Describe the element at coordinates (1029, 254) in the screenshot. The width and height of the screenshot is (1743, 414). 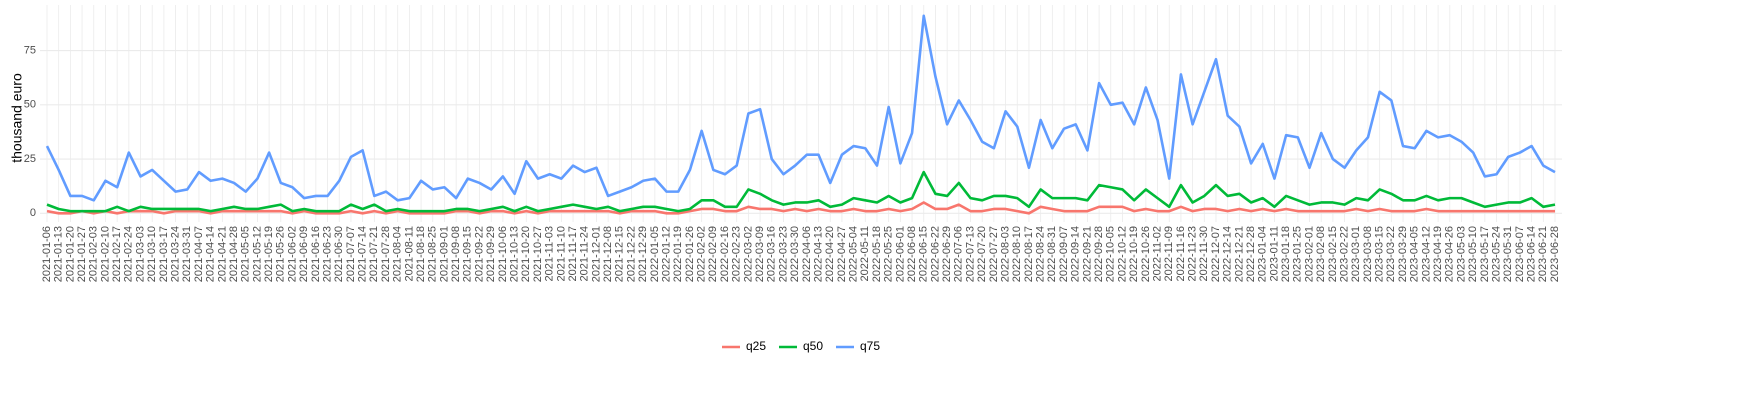
I see `x-tick-label: 2022-08-17` at that location.